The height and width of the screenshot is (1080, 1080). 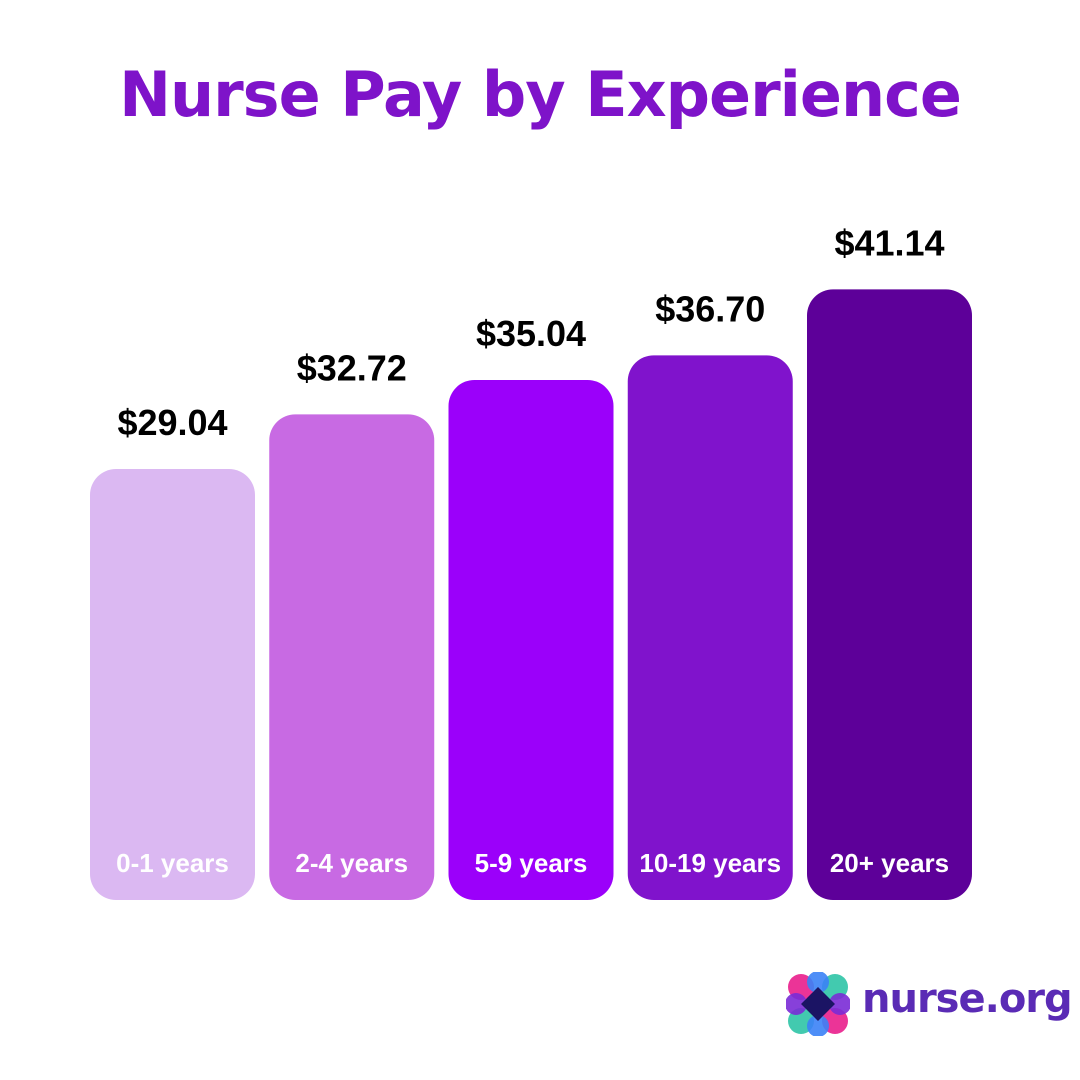 I want to click on brand-logo: nurse.org, so click(x=929, y=1004).